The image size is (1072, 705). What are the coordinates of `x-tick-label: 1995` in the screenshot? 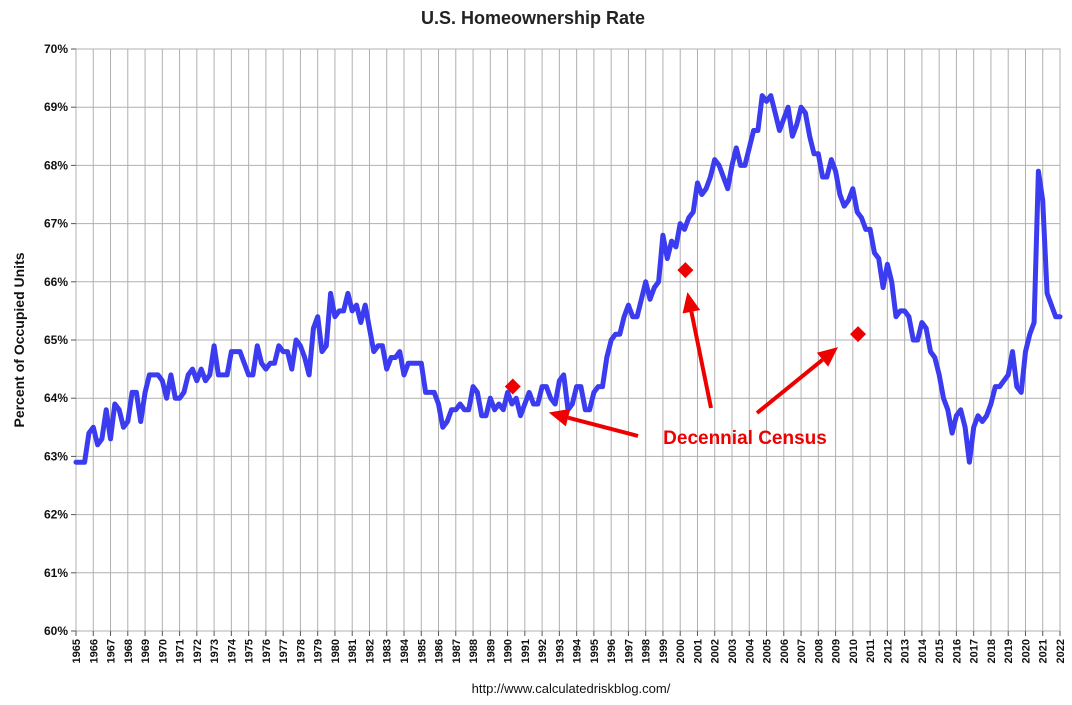 It's located at (595, 651).